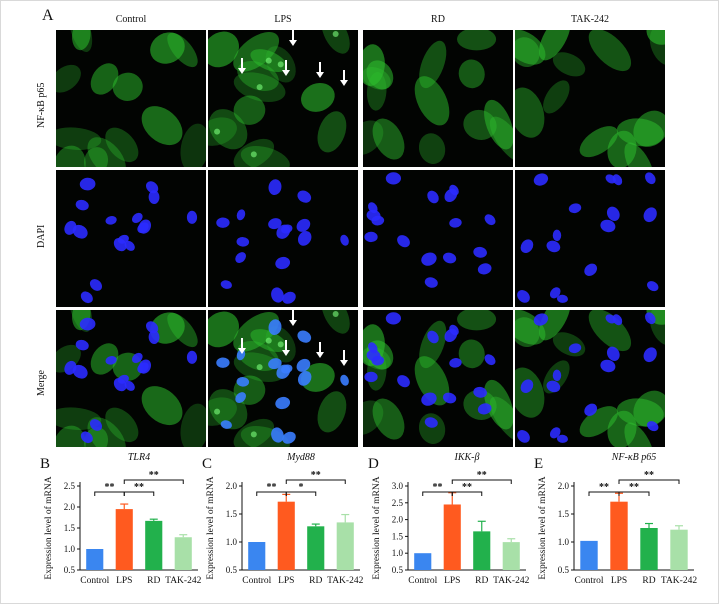 This screenshot has height=604, width=719. Describe the element at coordinates (41, 383) in the screenshot. I see `row-label-merge: Merge` at that location.